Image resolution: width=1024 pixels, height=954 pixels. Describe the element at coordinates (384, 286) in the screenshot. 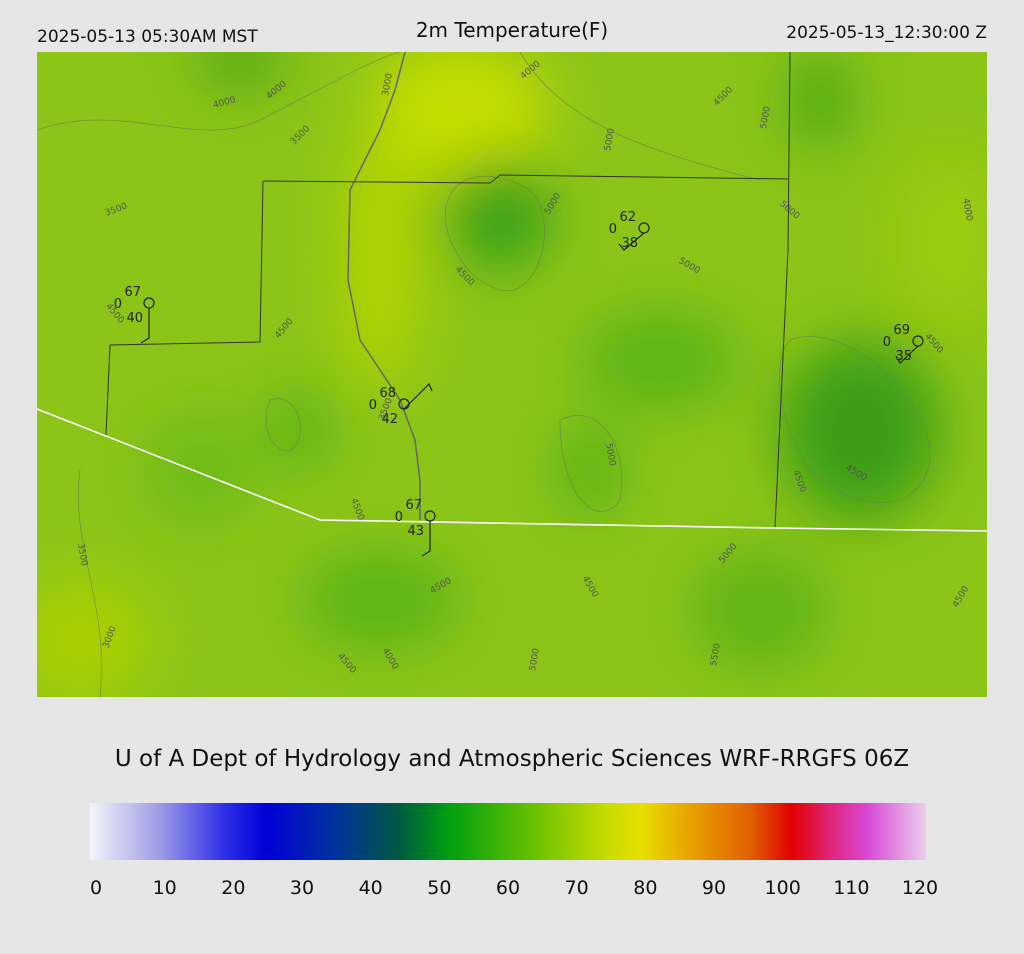

I see `river` at that location.